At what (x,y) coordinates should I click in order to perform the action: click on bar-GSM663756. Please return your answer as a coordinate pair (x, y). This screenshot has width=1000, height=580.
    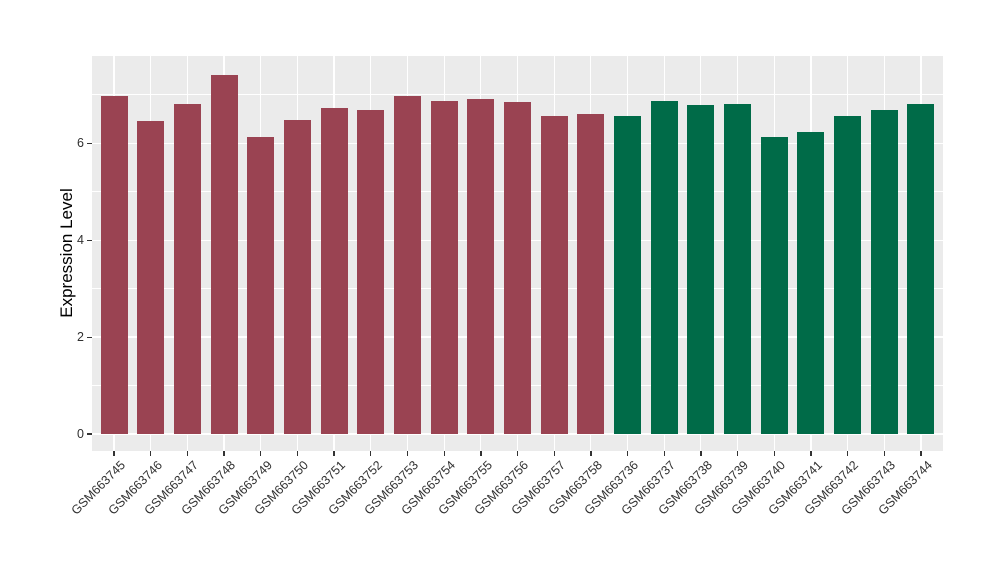
    Looking at the image, I should click on (517, 267).